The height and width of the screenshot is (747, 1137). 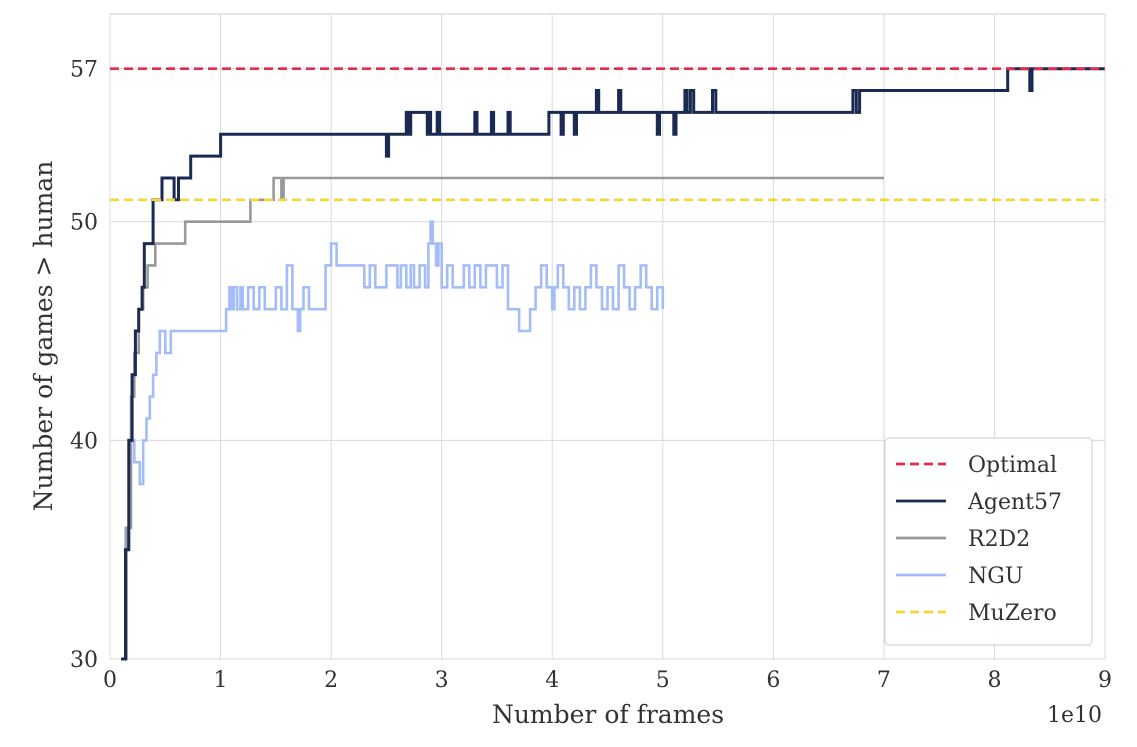 I want to click on x-tick-label: 0, so click(x=110, y=680).